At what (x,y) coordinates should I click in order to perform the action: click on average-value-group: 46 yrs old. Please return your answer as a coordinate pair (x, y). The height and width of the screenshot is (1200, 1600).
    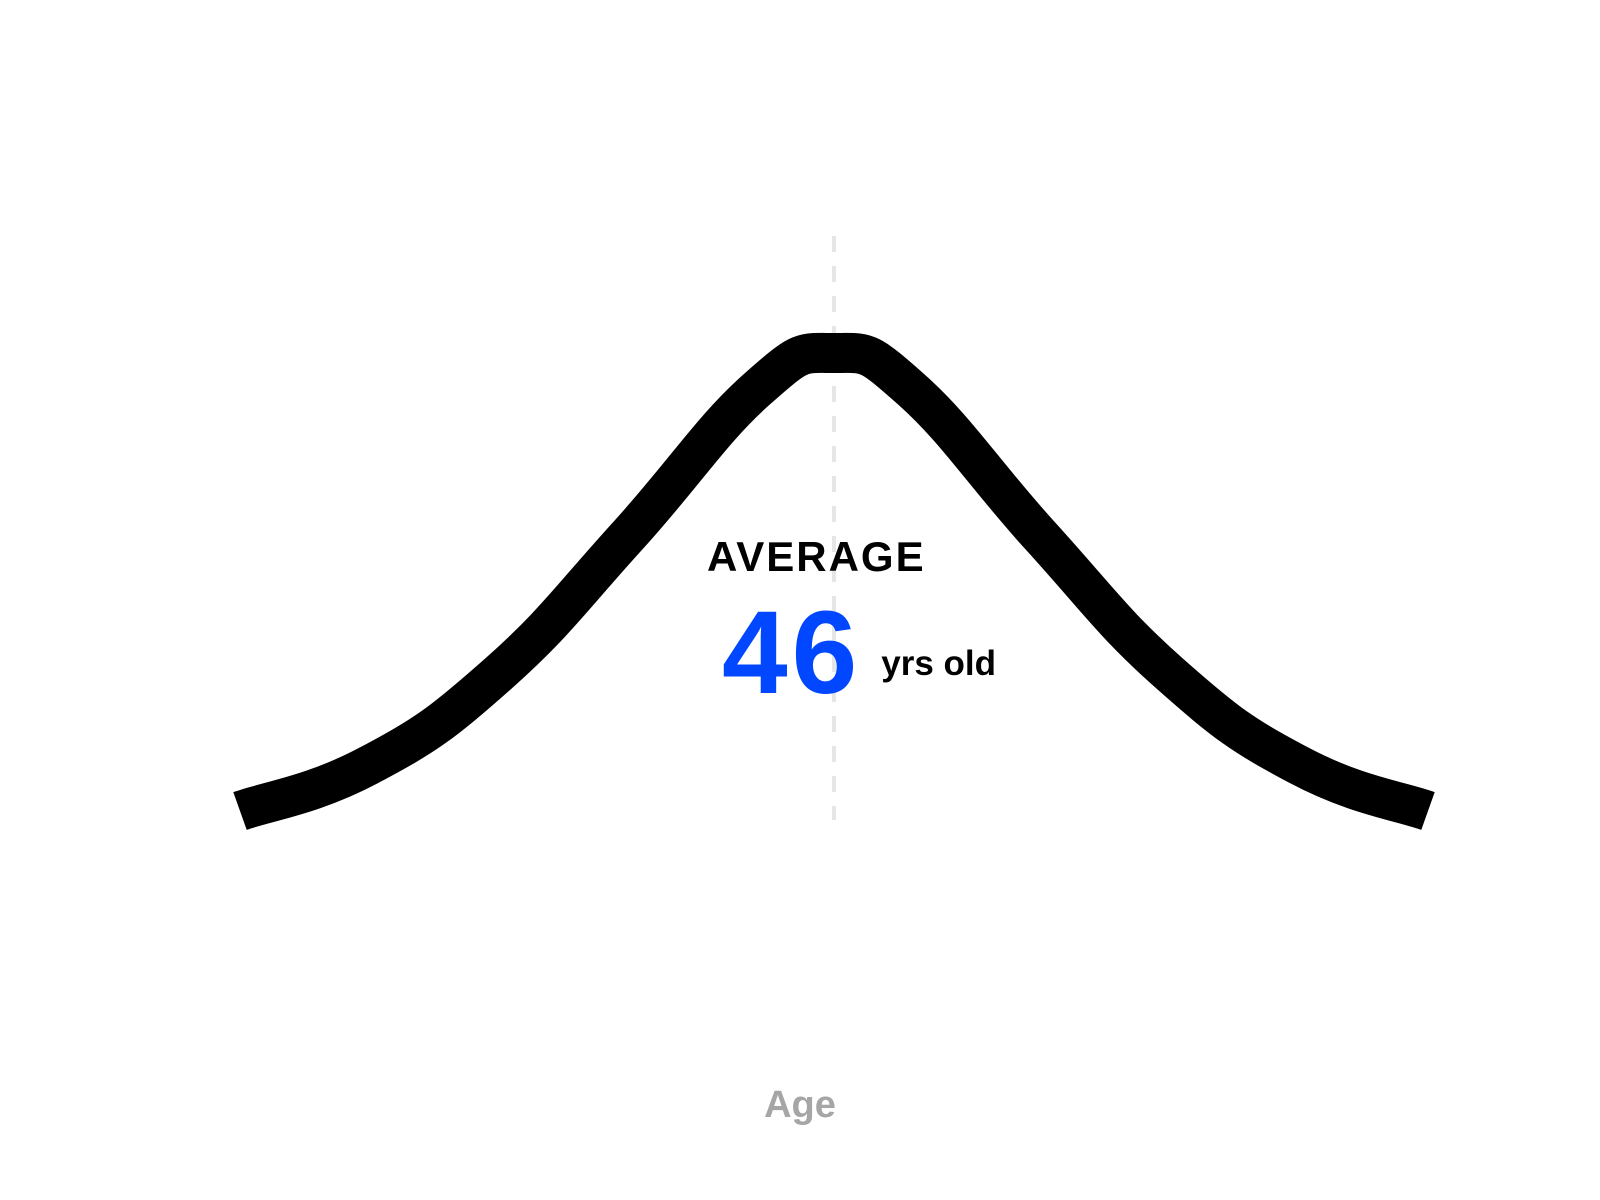
    Looking at the image, I should click on (859, 653).